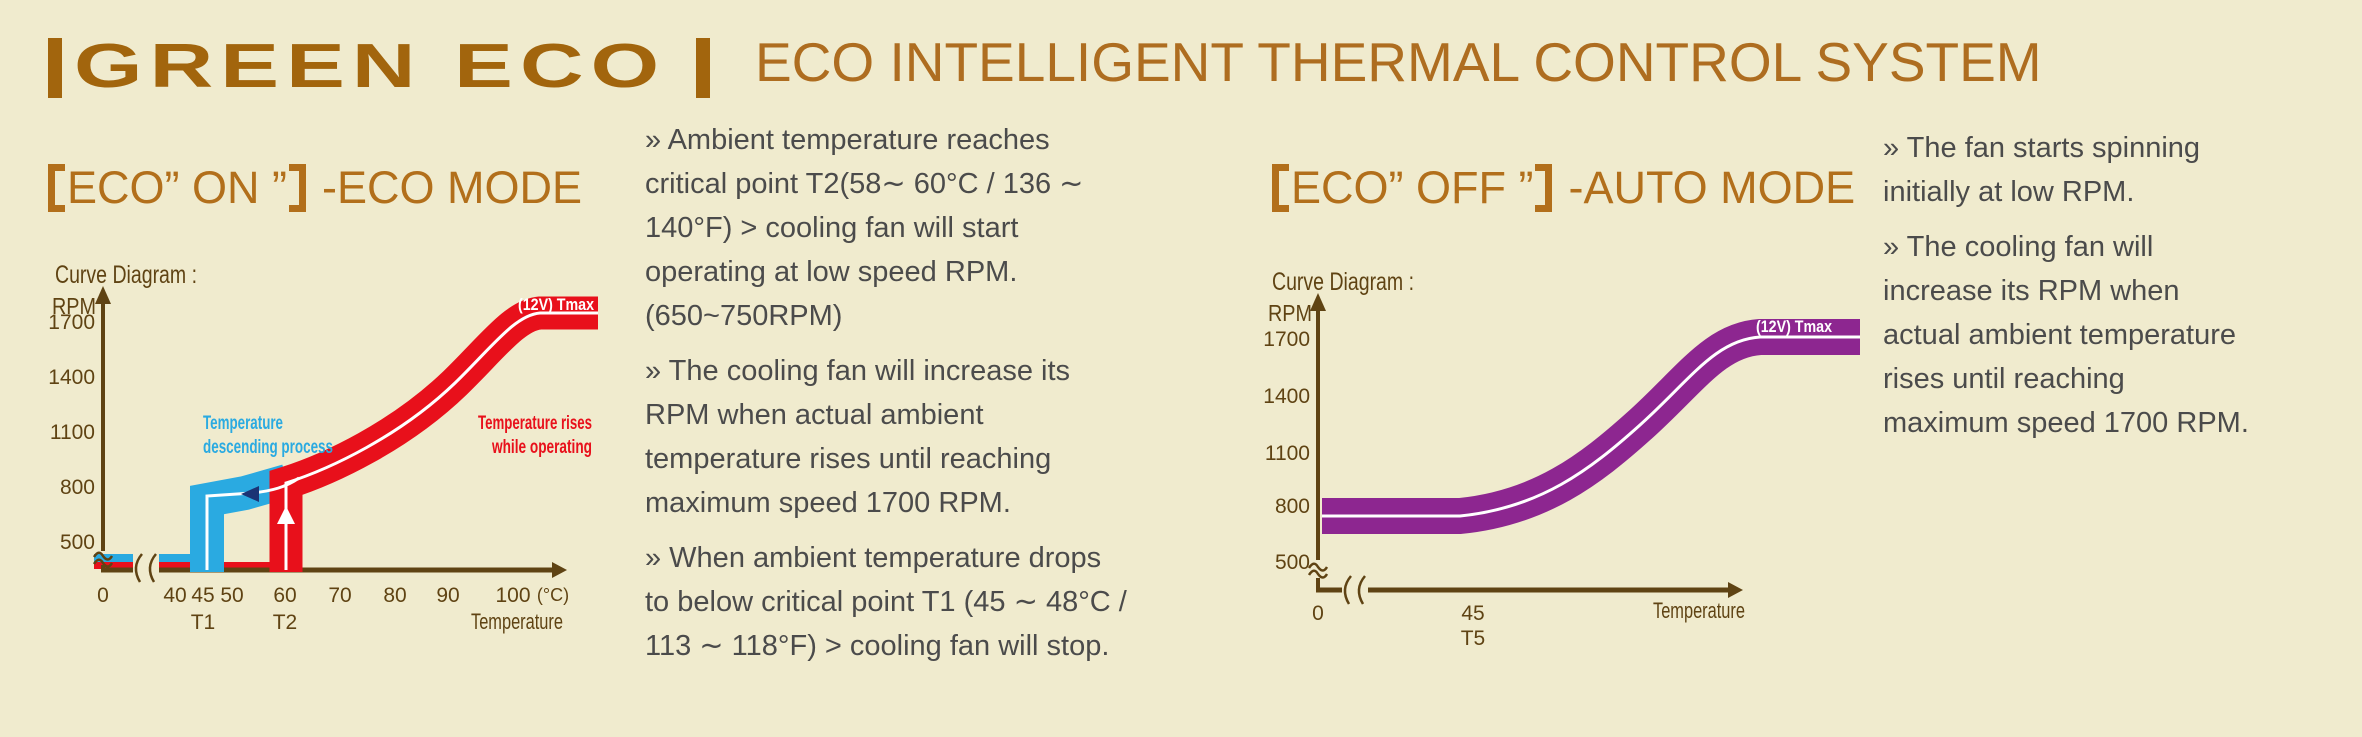 This screenshot has height=737, width=2362. What do you see at coordinates (452, 187) in the screenshot?
I see `eco-on-heading-post: -ECO MODE` at bounding box center [452, 187].